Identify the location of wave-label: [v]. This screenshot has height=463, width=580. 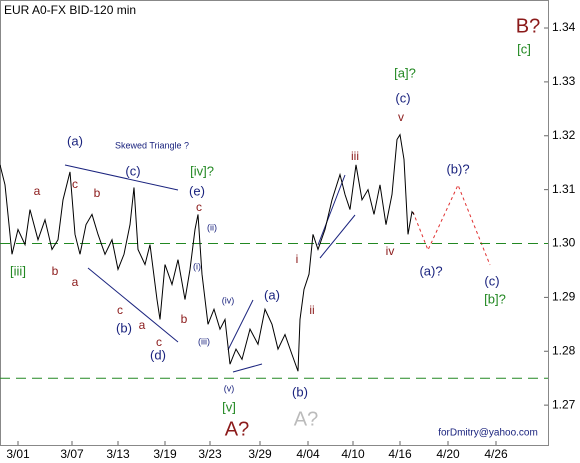
(229, 406).